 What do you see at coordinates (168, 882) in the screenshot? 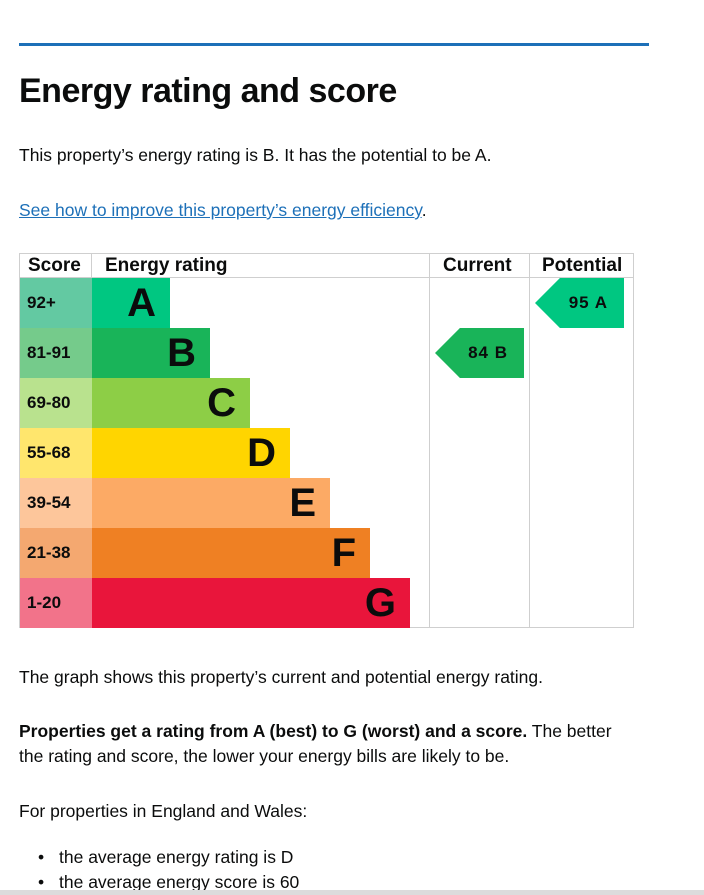
I see `list-item: the average energy score is 60` at bounding box center [168, 882].